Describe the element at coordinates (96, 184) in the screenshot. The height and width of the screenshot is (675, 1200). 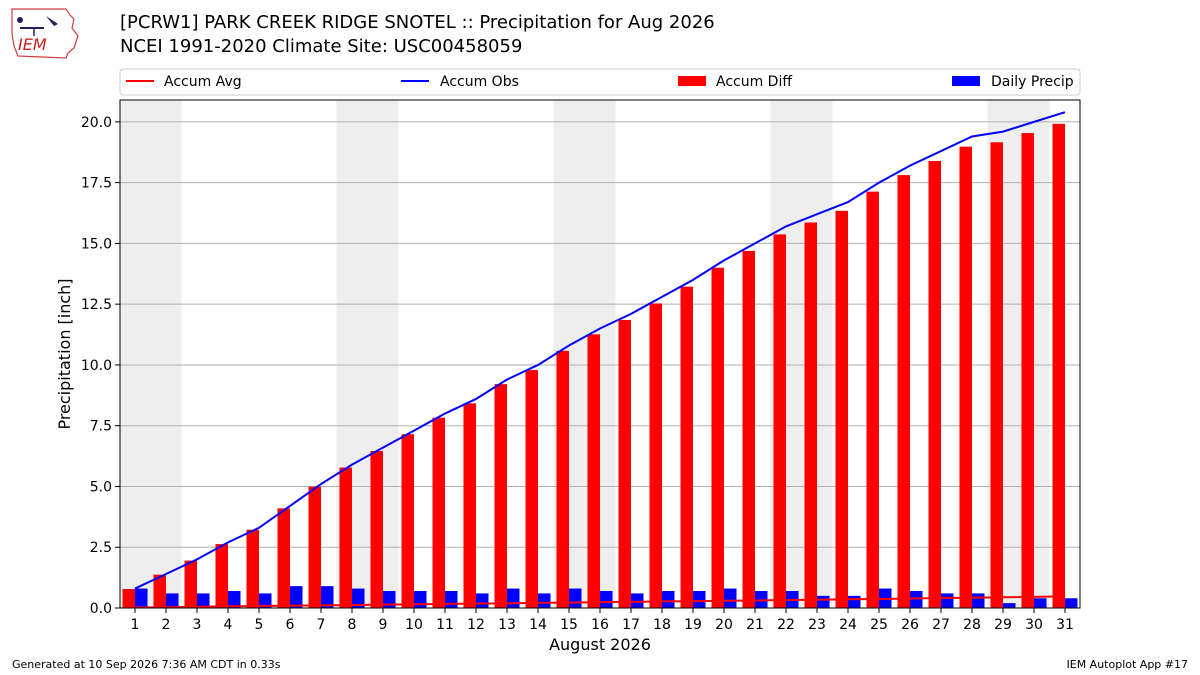
I see `y-tick-label: 17.5` at that location.